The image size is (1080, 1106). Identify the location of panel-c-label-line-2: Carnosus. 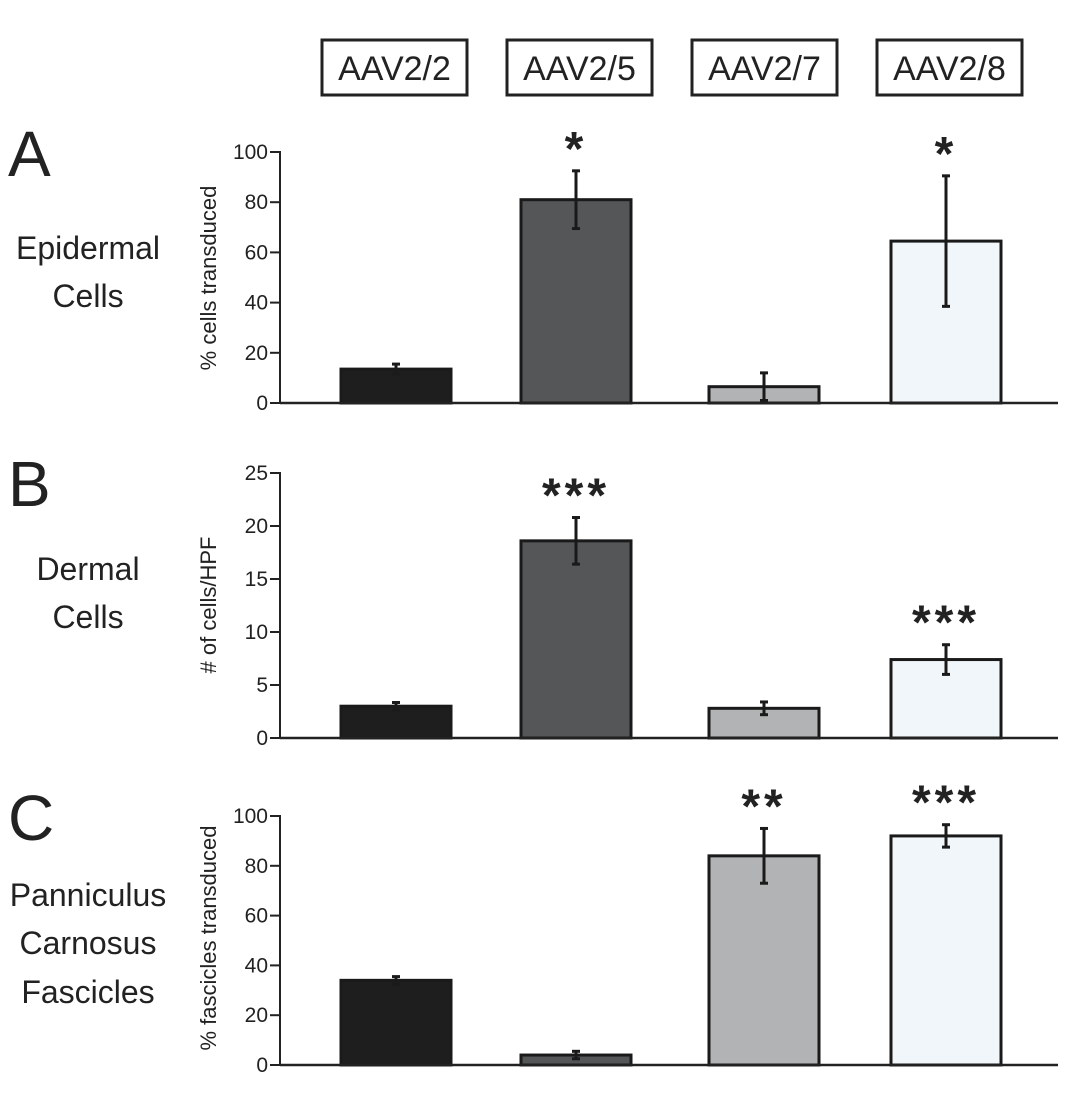
(88, 943).